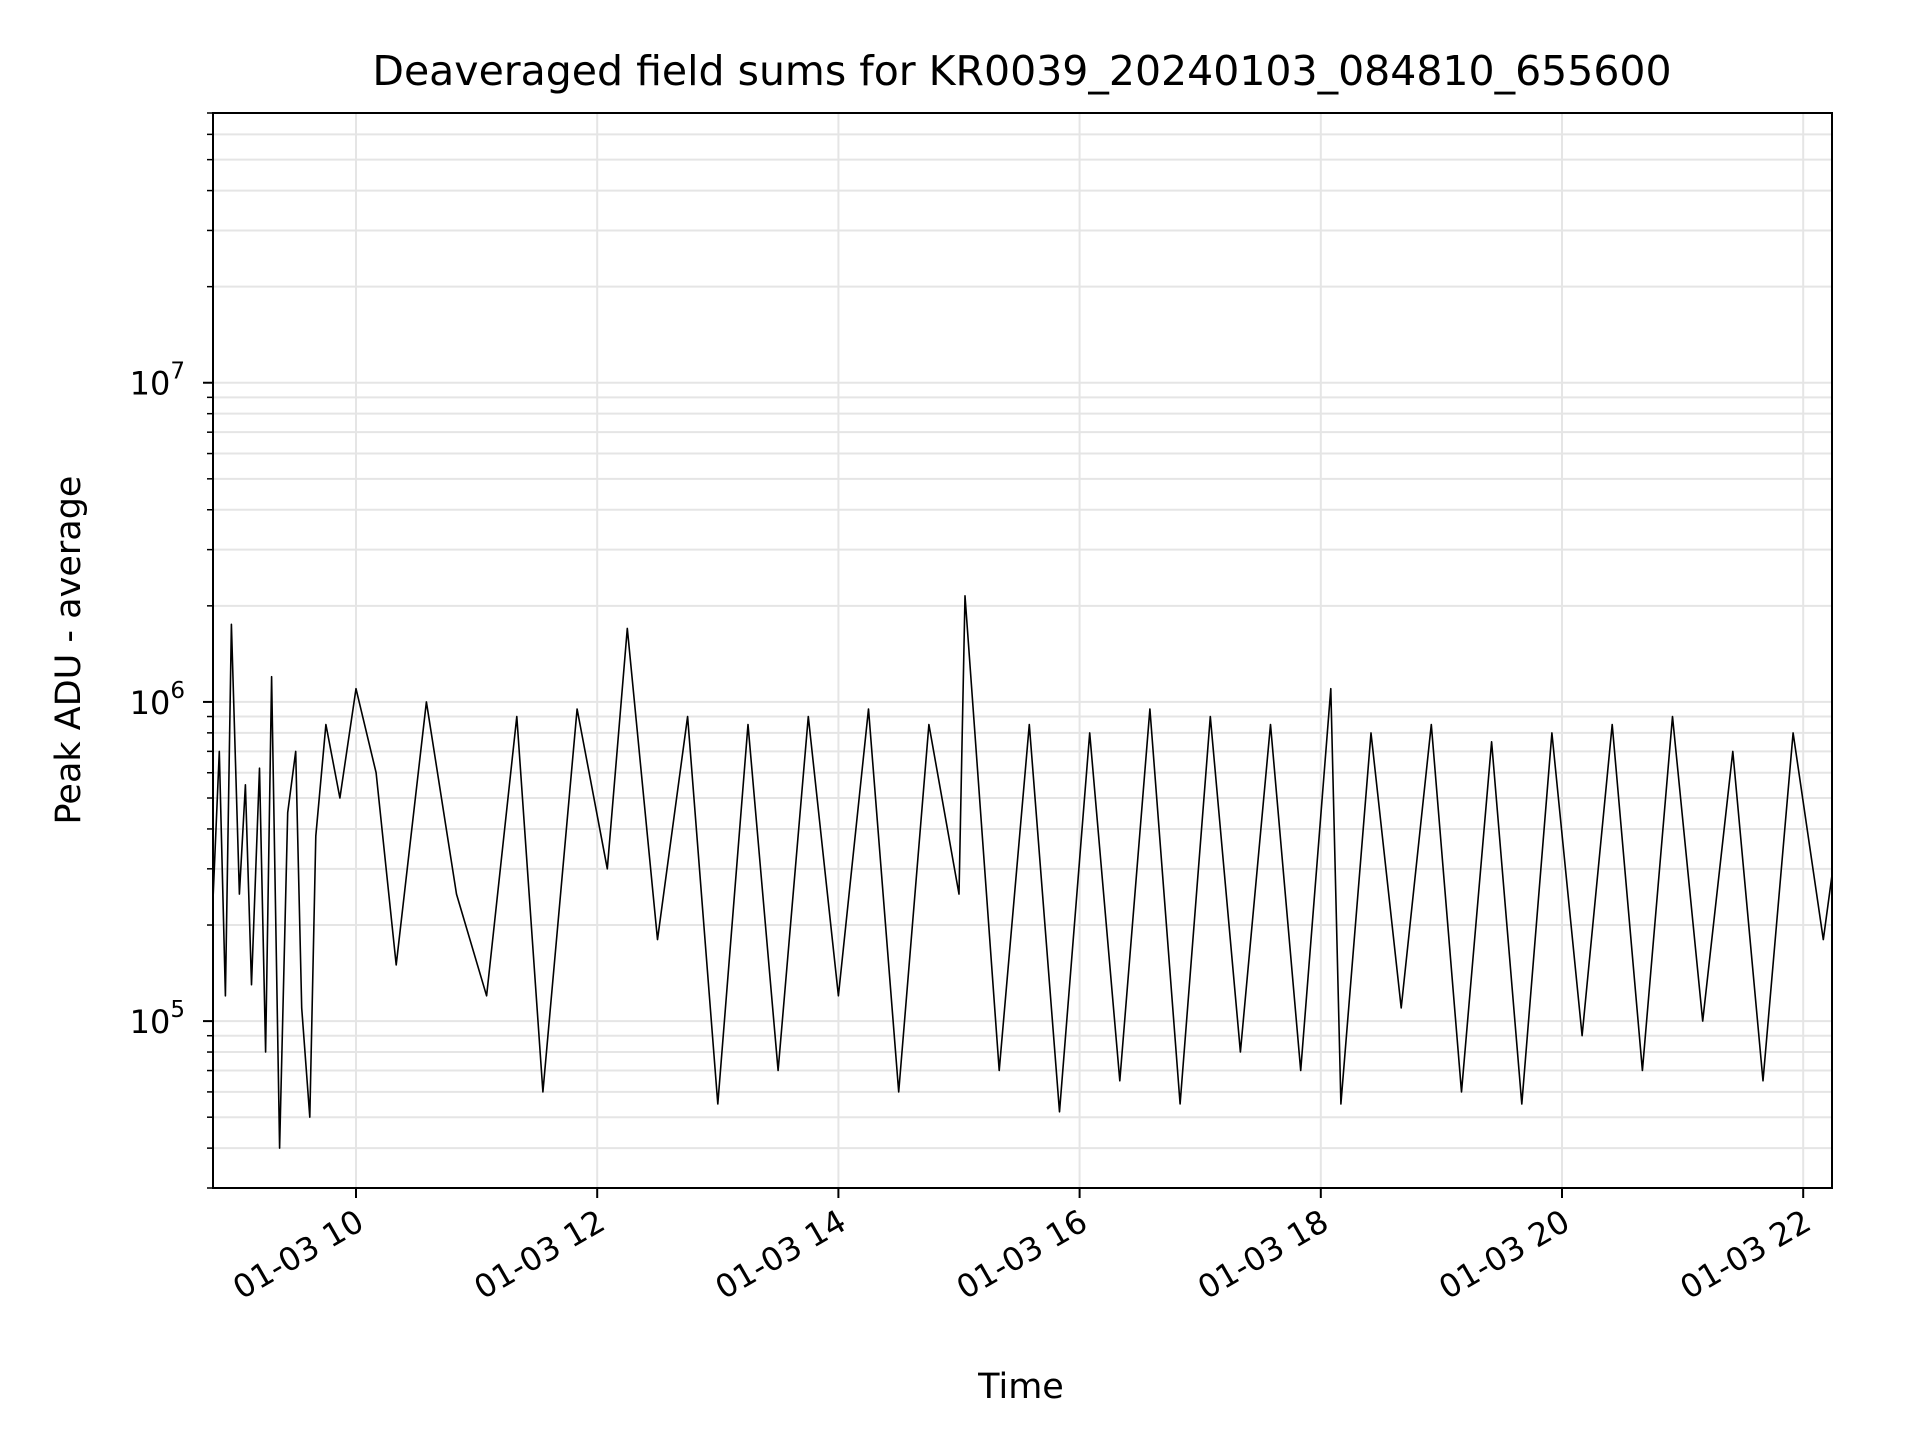 The width and height of the screenshot is (1920, 1440). I want to click on y-tick-exponent: 6, so click(177, 691).